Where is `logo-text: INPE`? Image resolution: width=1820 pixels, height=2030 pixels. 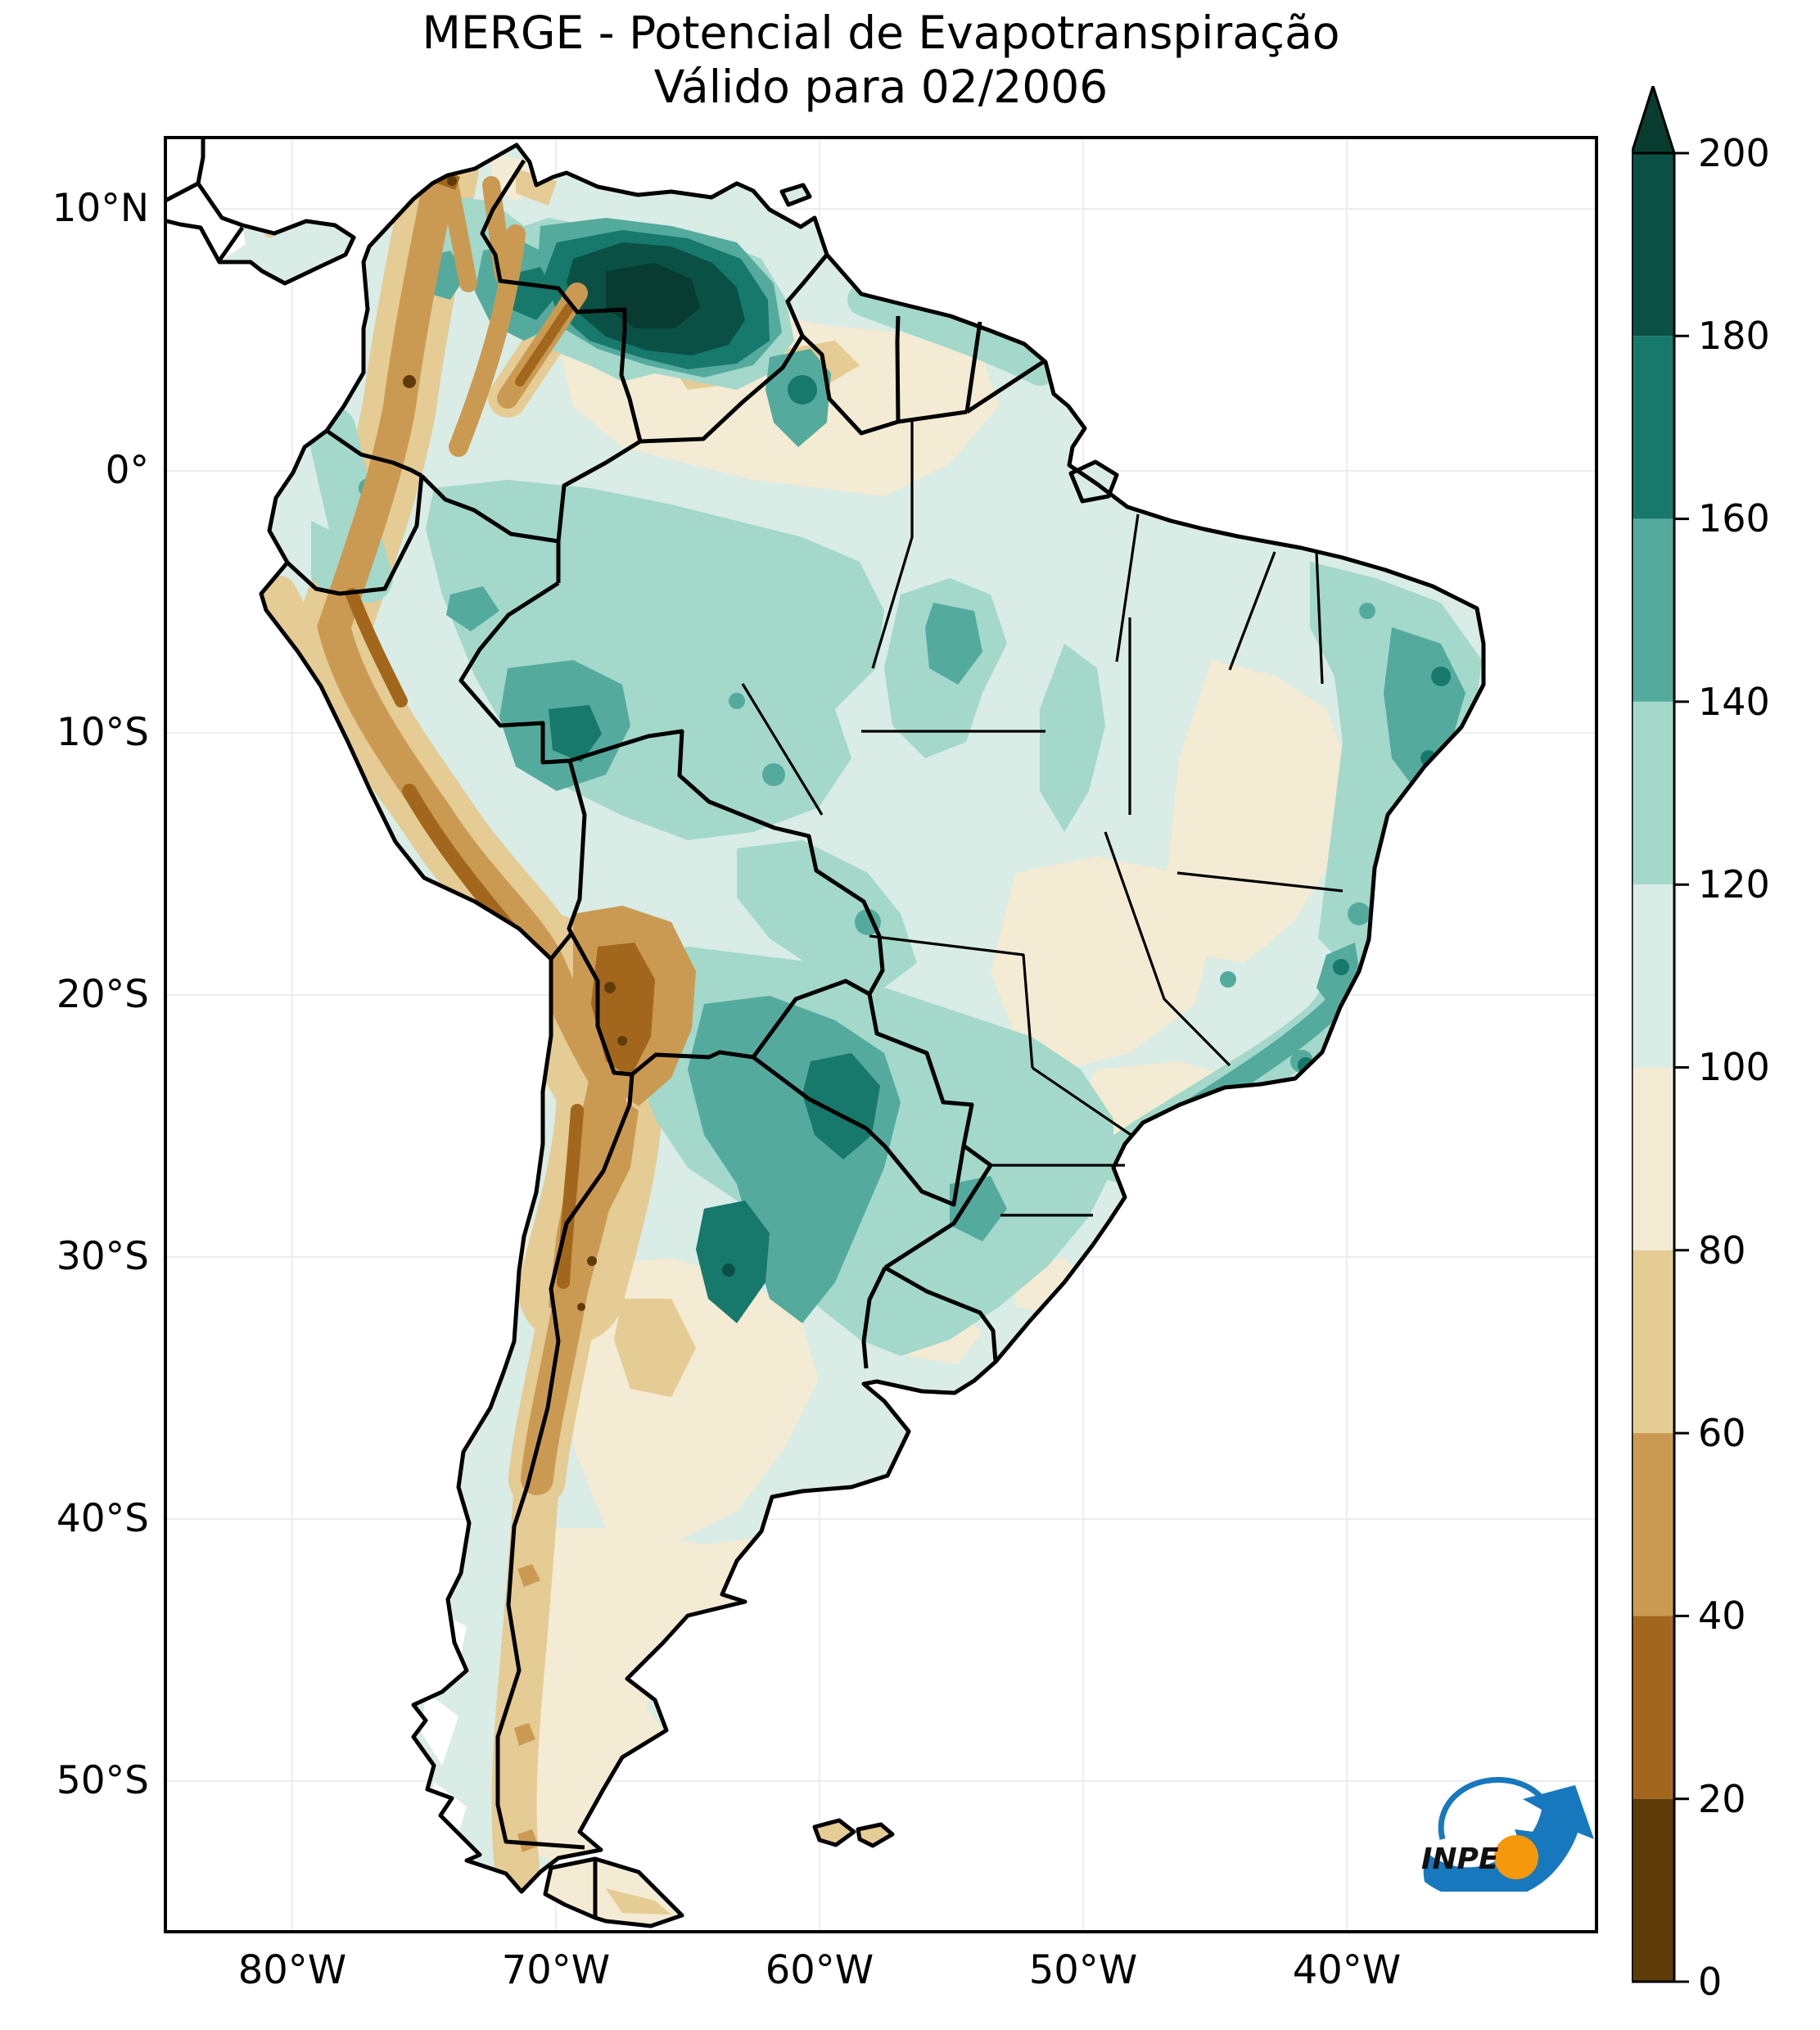 logo-text: INPE is located at coordinates (1460, 1859).